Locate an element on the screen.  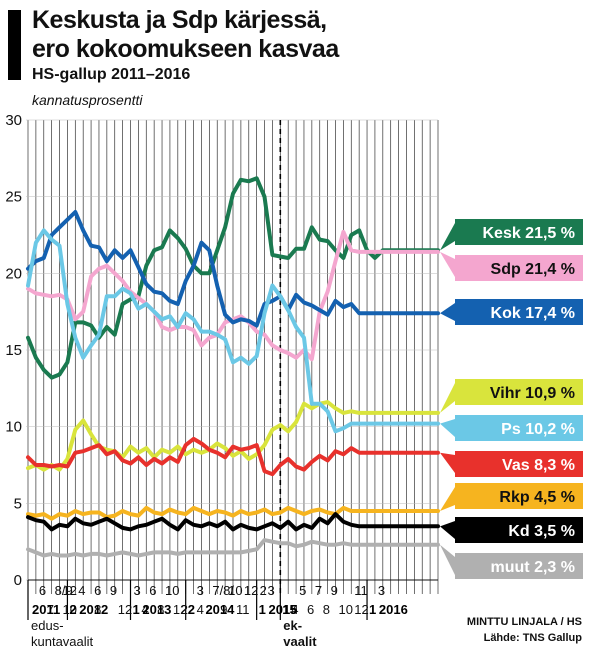
y-tick-label: 0 is located at coordinates (18, 580).